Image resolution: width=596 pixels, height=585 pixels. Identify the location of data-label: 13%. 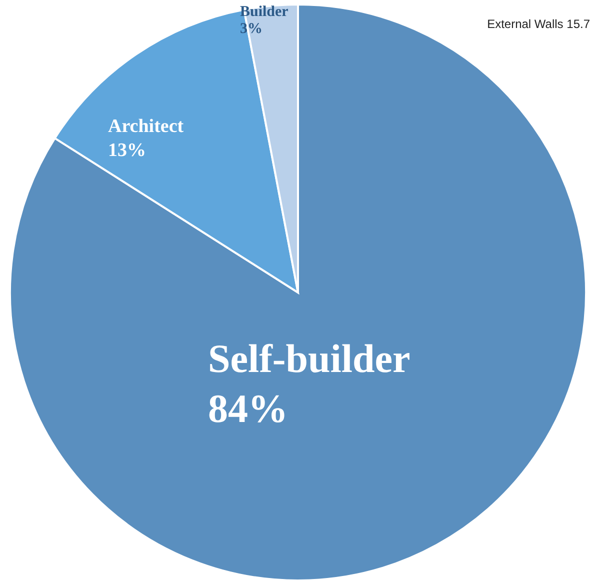
(127, 150).